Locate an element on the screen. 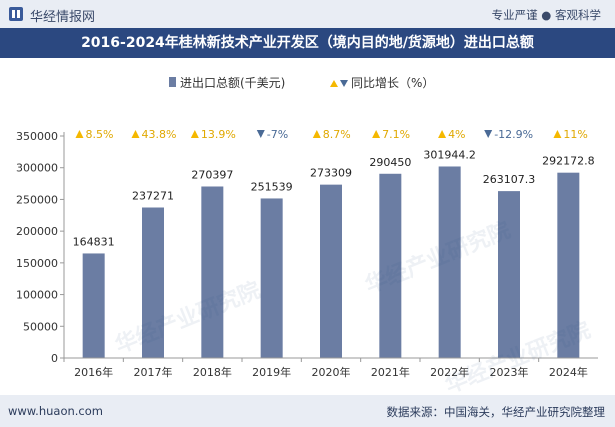 The height and width of the screenshot is (427, 615). bar-value-label: 290450 is located at coordinates (390, 162).